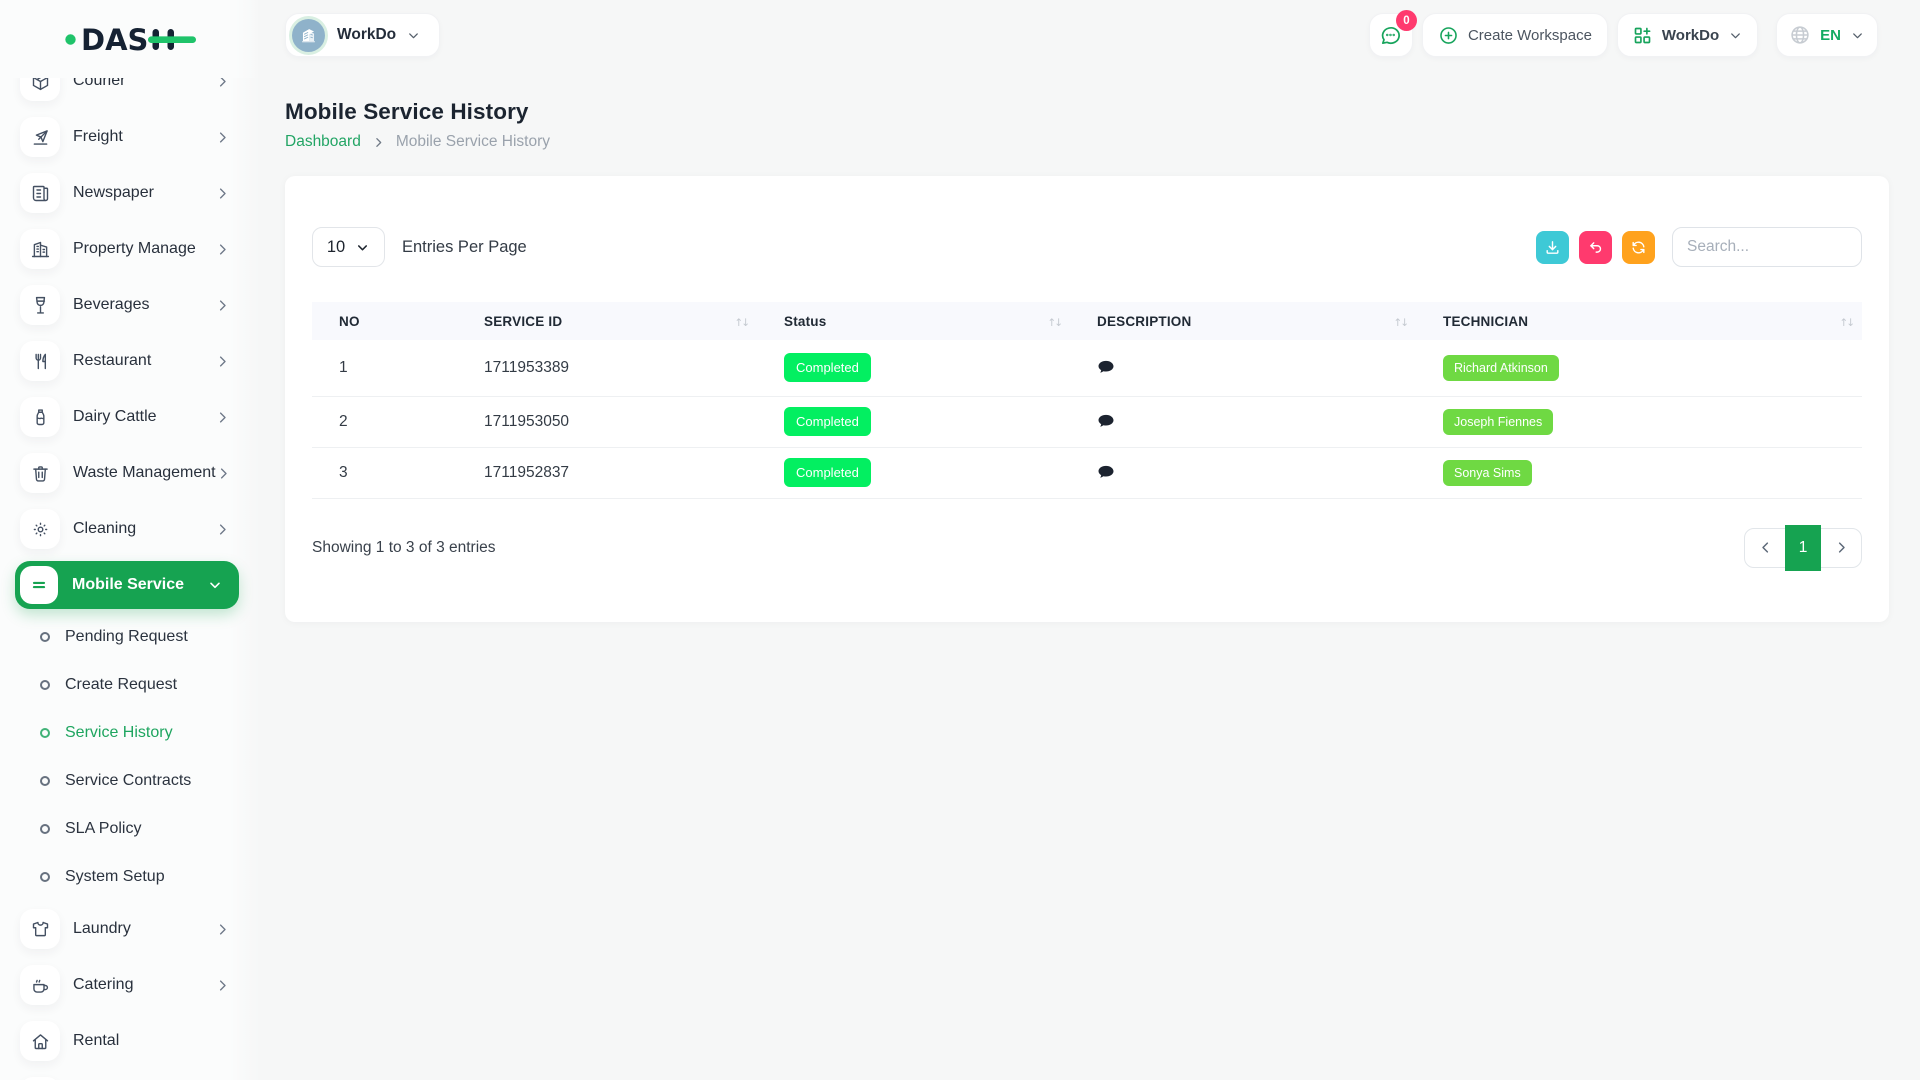 This screenshot has width=1920, height=1080. I want to click on sidebar-item-label: Rental, so click(96, 1040).